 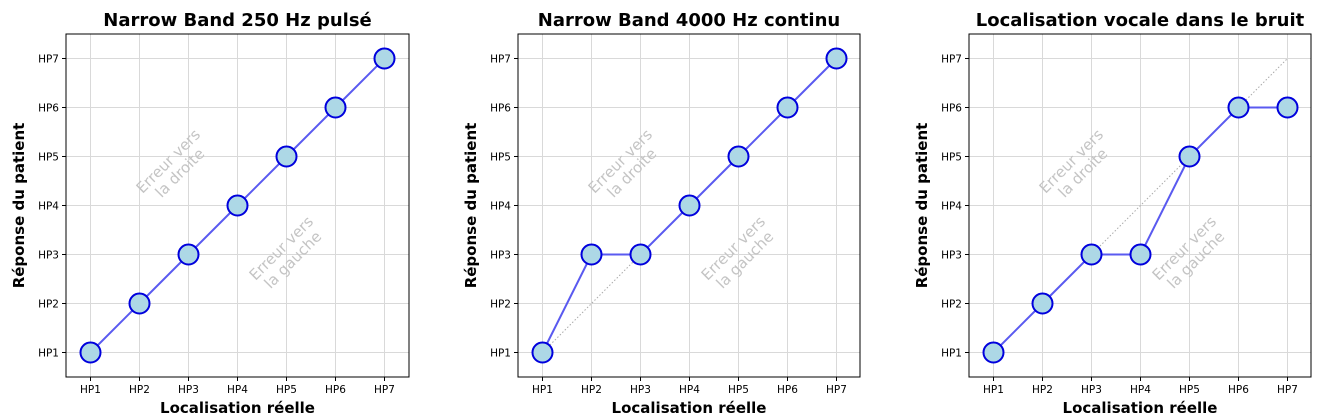 What do you see at coordinates (689, 20) in the screenshot?
I see `chart-title: Narrow Band 4000 Hz continu` at bounding box center [689, 20].